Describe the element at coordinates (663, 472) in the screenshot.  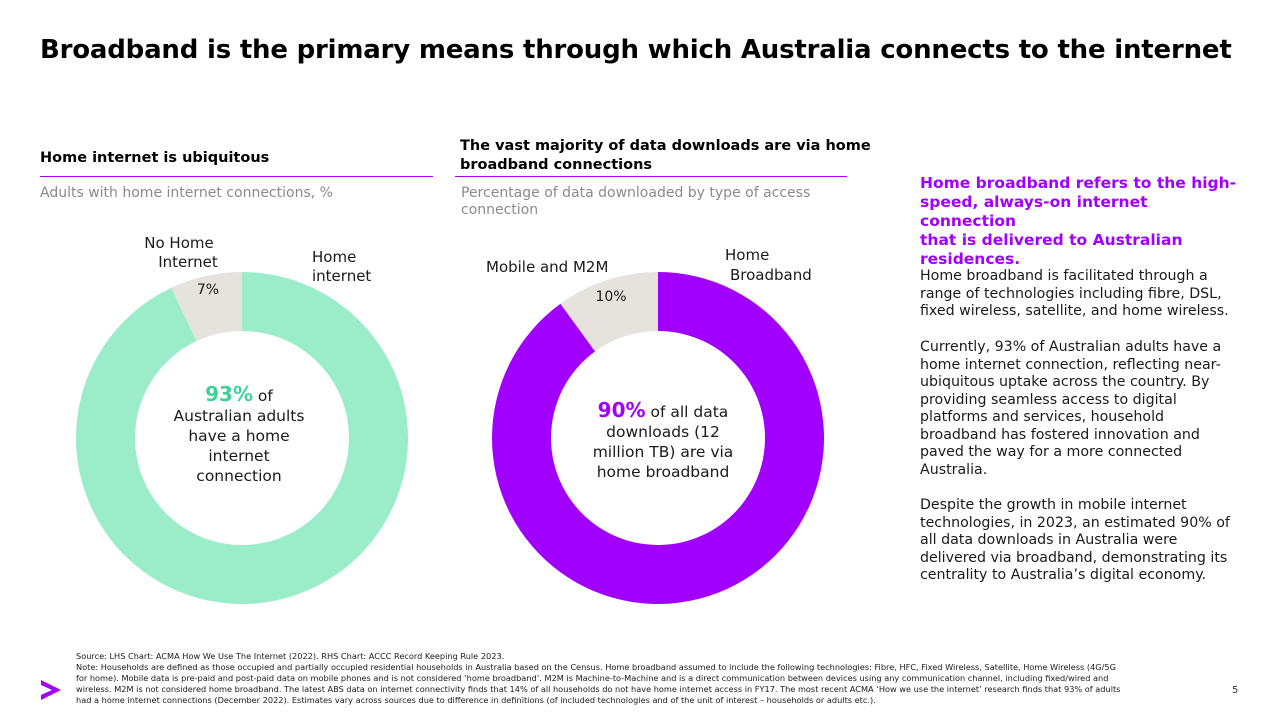
I see `right-center-line4: home broadband` at that location.